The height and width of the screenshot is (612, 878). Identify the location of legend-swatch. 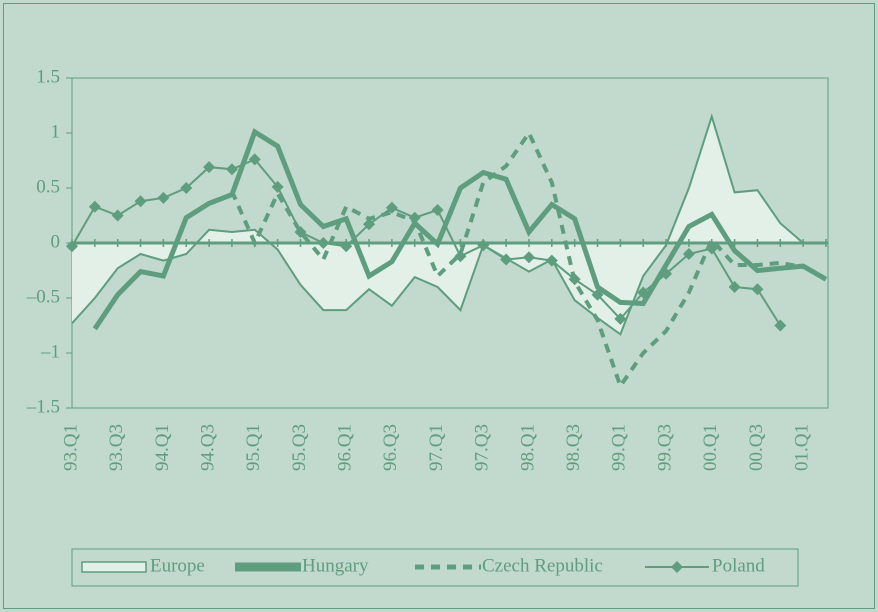
(114, 567).